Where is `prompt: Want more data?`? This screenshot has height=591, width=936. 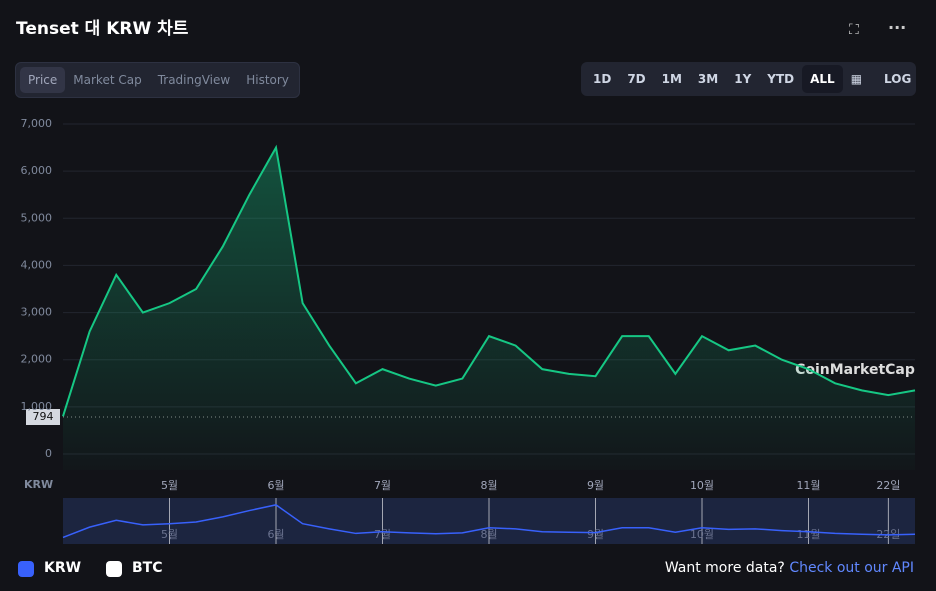
prompt: Want more data? is located at coordinates (724, 568).